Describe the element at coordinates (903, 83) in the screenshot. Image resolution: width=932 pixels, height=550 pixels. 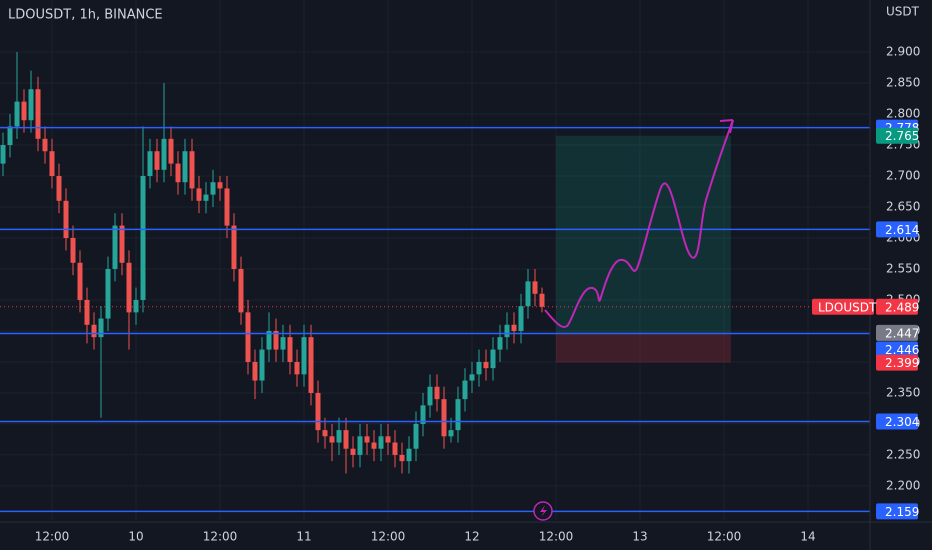
I see `y-tick-label: 2.850` at that location.